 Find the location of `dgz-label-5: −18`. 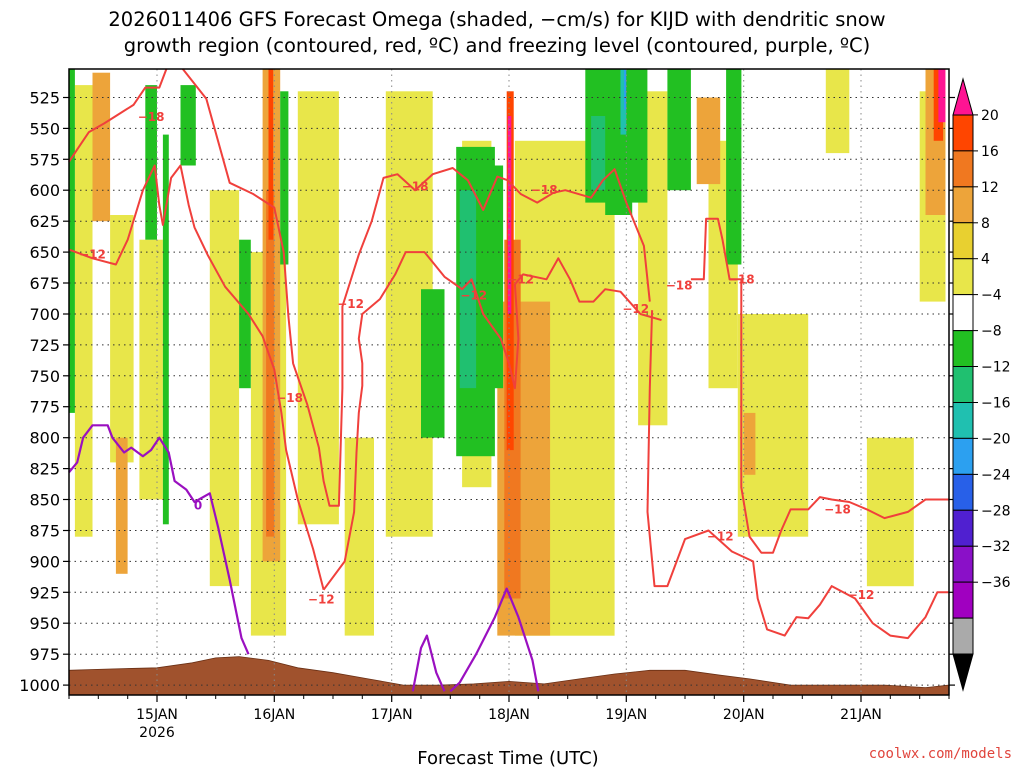

dgz-label-5: −18 is located at coordinates (415, 187).